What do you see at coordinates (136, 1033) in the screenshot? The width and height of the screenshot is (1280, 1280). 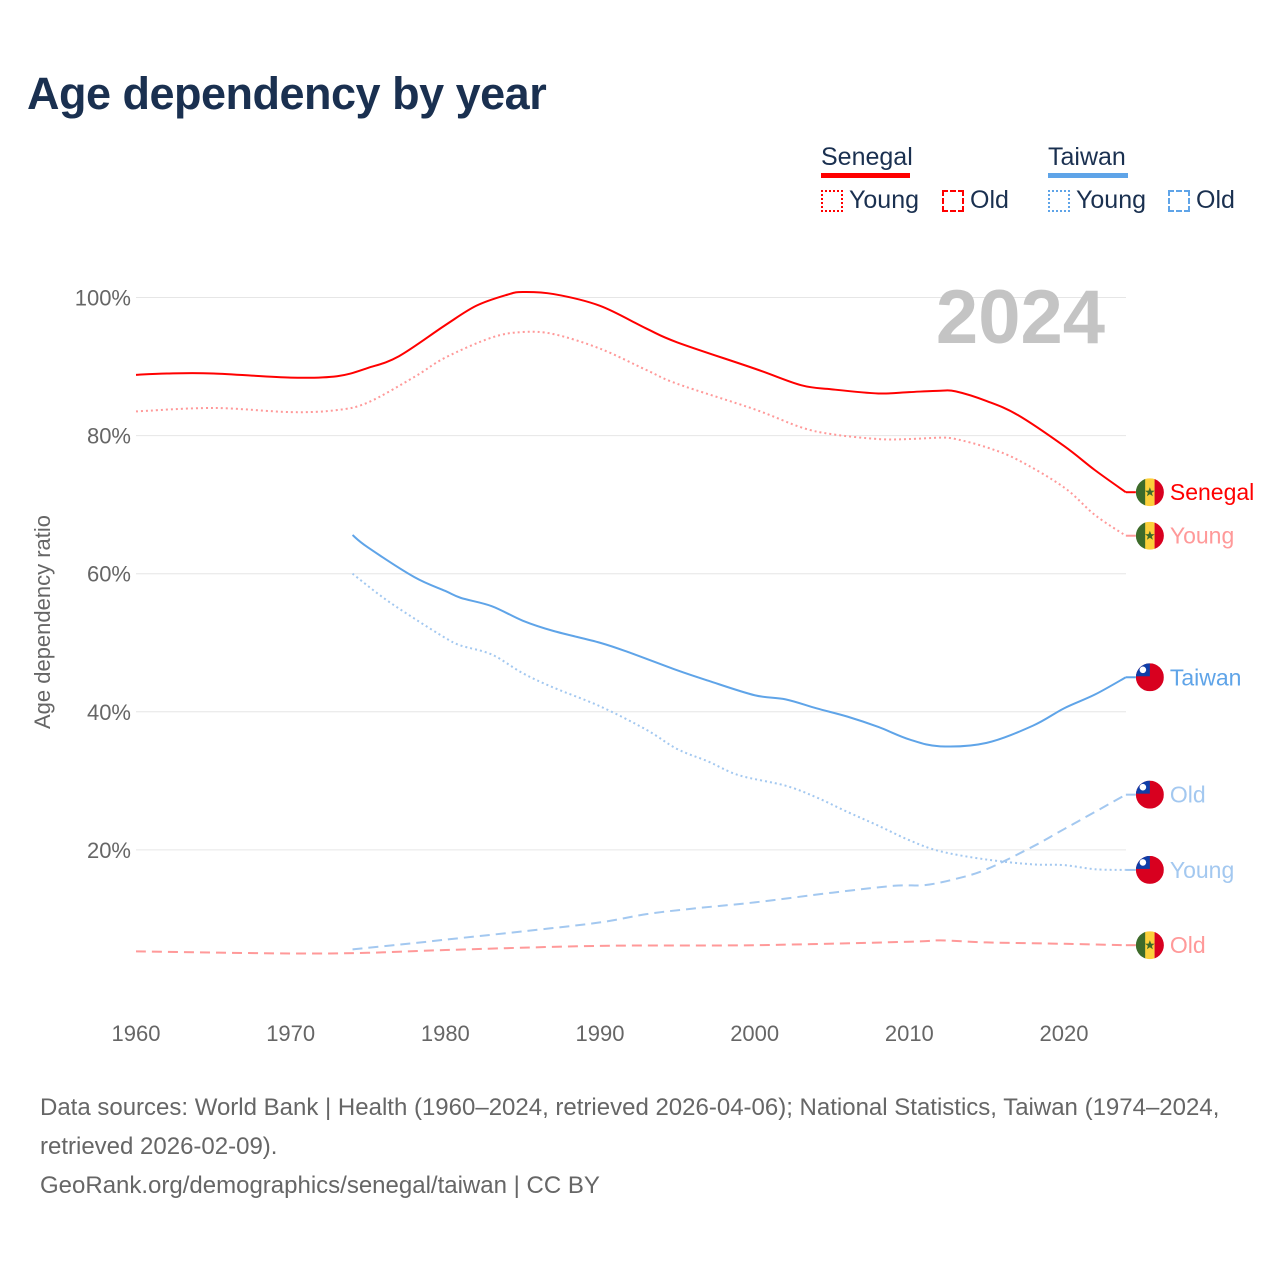 I see `x-tick-label: 1960` at bounding box center [136, 1033].